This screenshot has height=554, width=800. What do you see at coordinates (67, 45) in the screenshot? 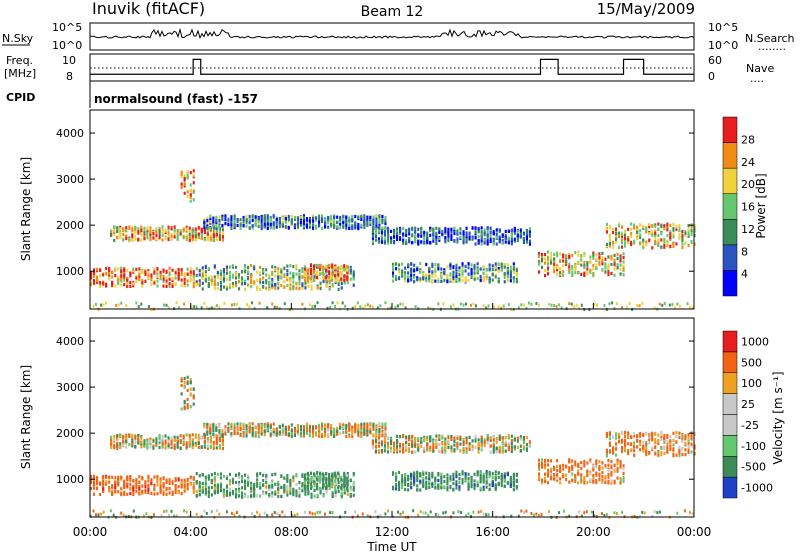
I see `nsky-tick-bottom: 10^0` at bounding box center [67, 45].